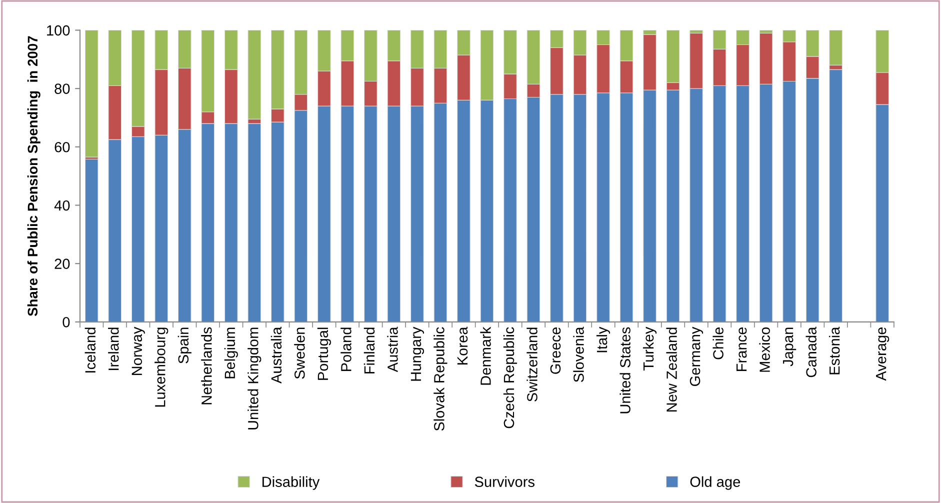  Describe the element at coordinates (671, 370) in the screenshot. I see `x-tick-label: New Zealand` at that location.